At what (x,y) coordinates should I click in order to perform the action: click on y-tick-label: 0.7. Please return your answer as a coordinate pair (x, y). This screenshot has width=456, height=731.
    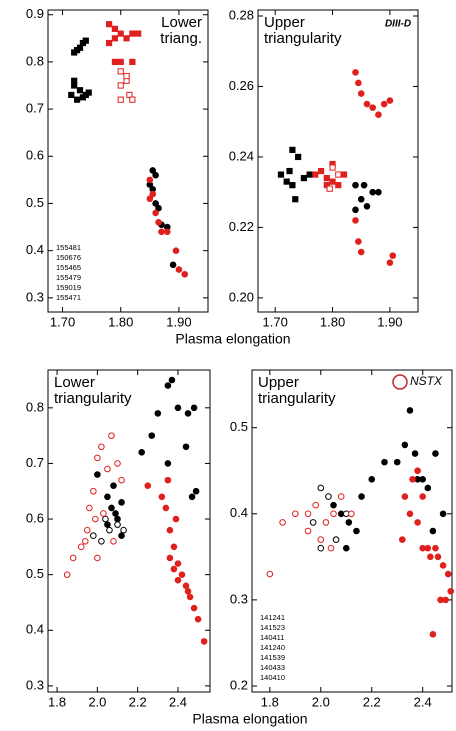
    Looking at the image, I should click on (35, 462).